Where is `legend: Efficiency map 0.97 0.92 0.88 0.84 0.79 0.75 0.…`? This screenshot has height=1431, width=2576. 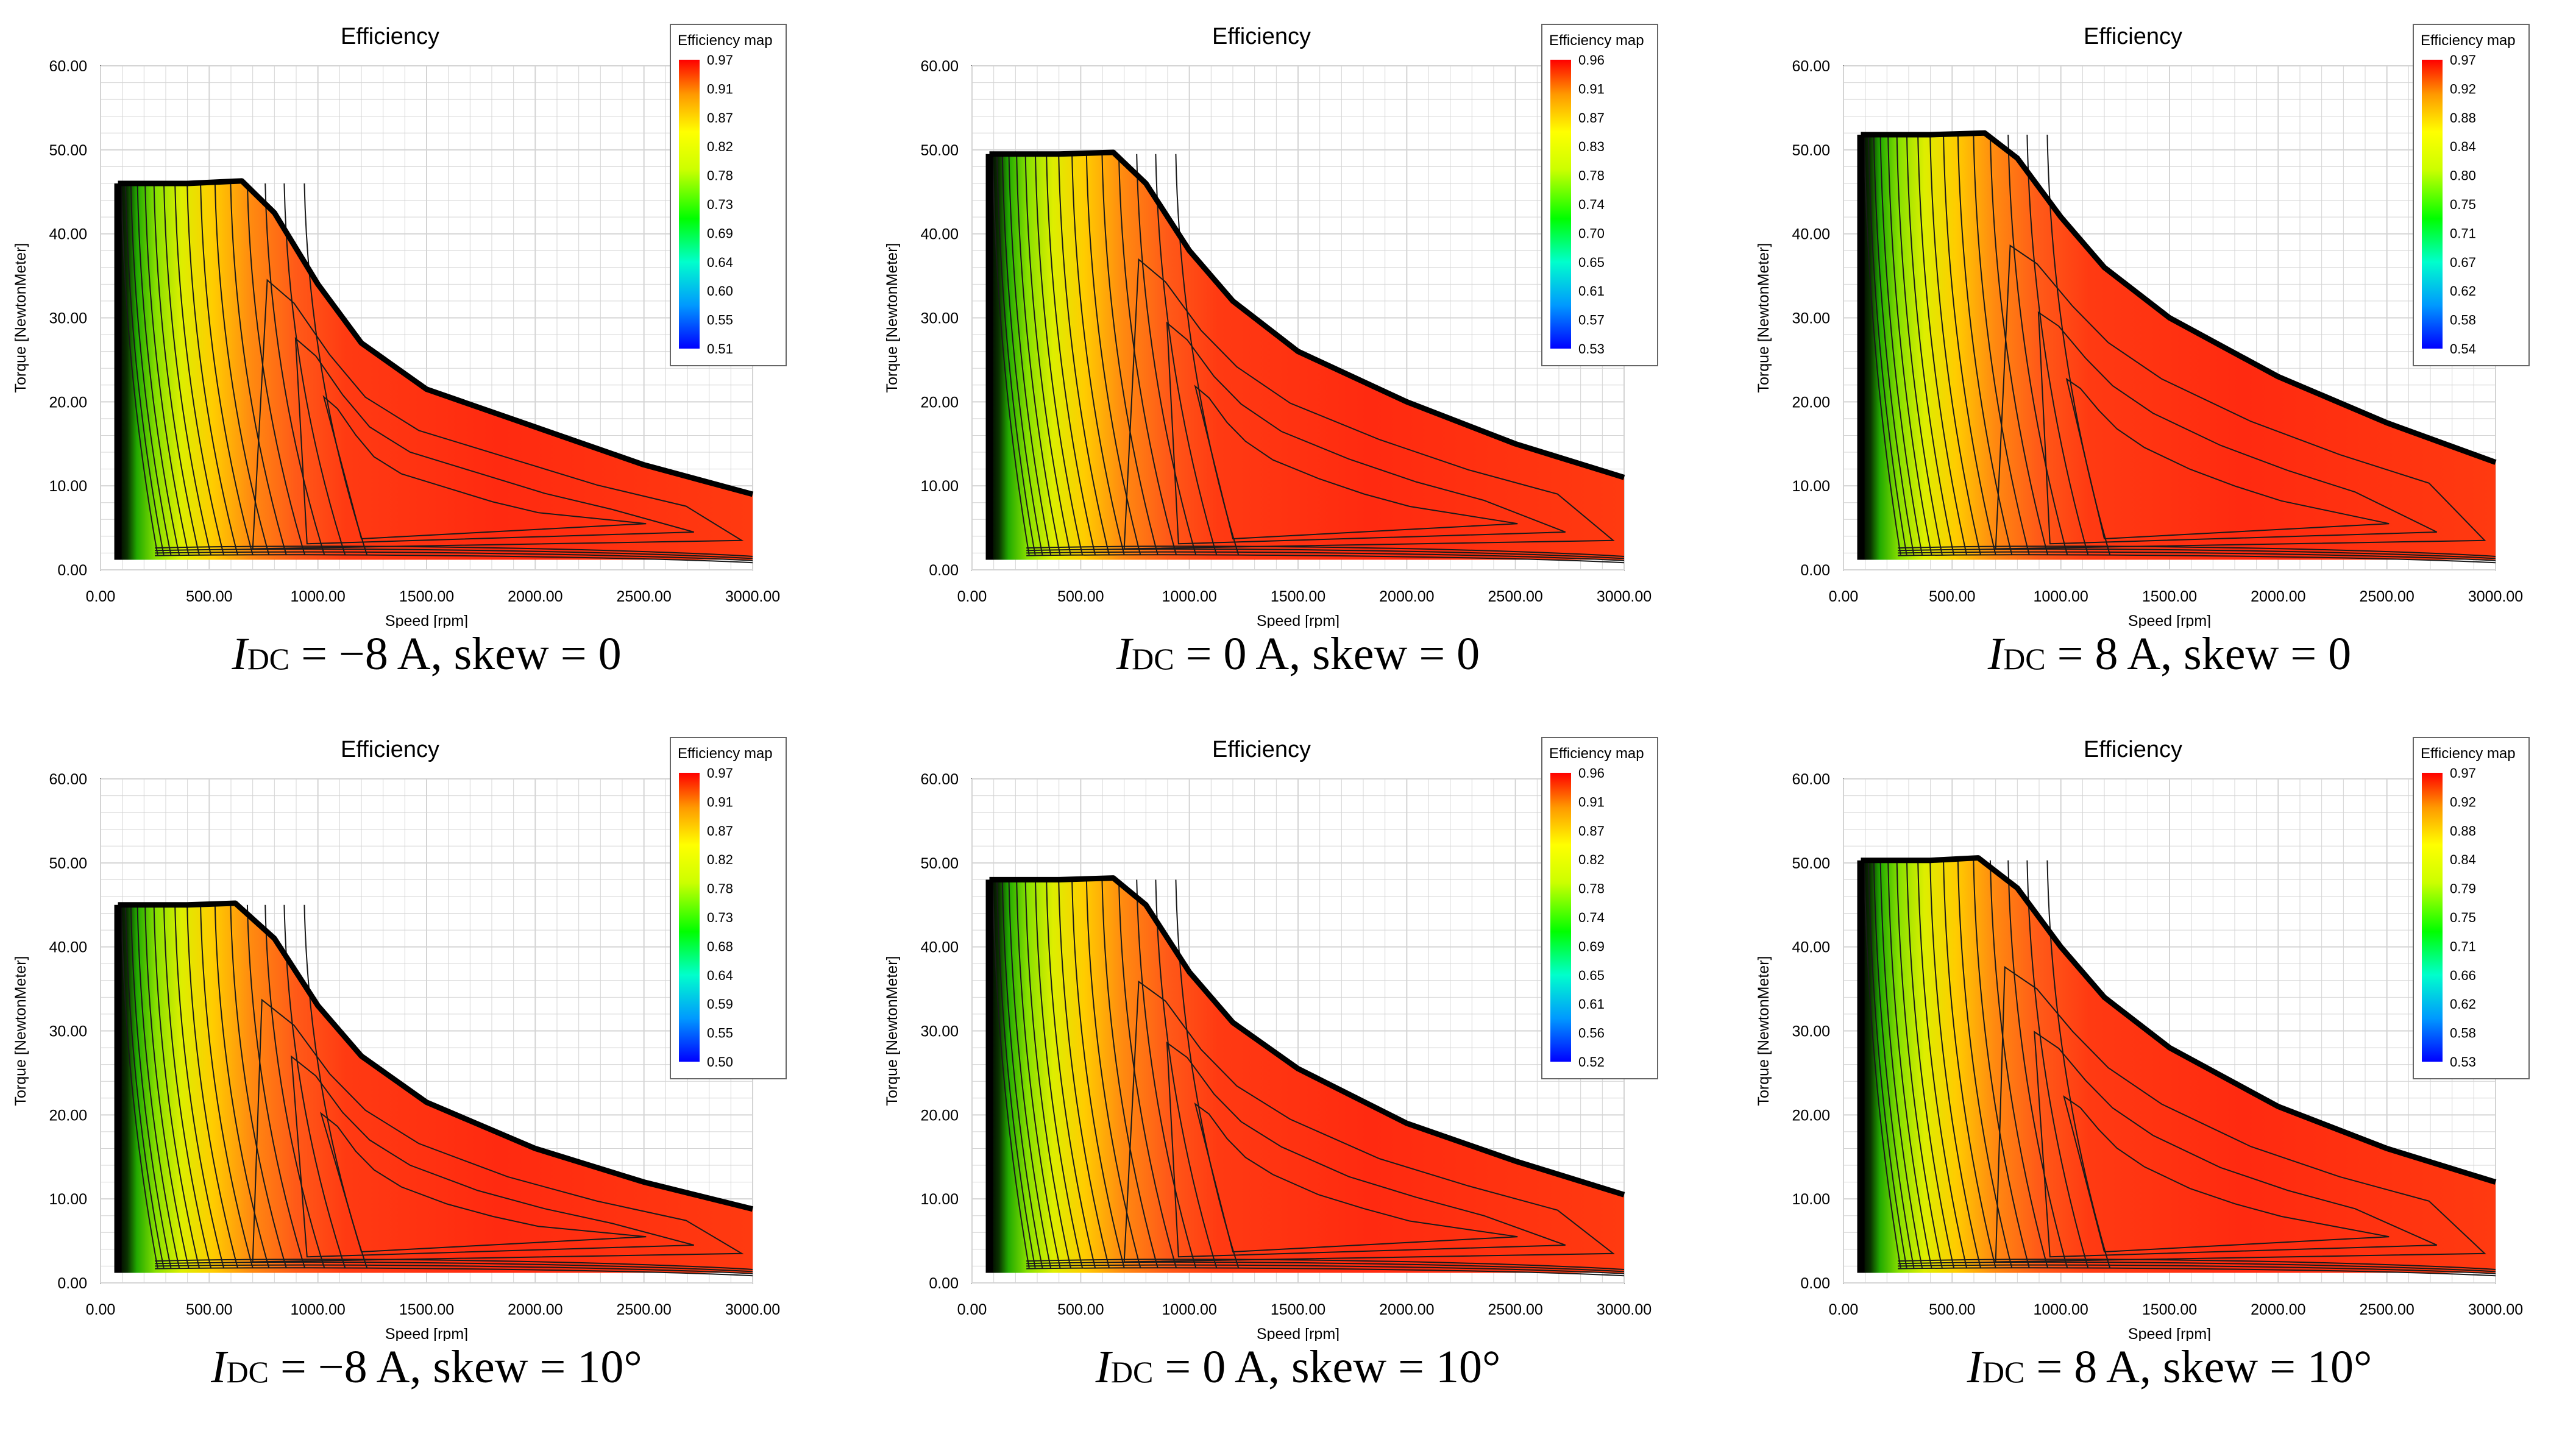
legend: Efficiency map 0.97 0.92 0.88 0.84 0.79 0.75 0.… is located at coordinates (2472, 908).